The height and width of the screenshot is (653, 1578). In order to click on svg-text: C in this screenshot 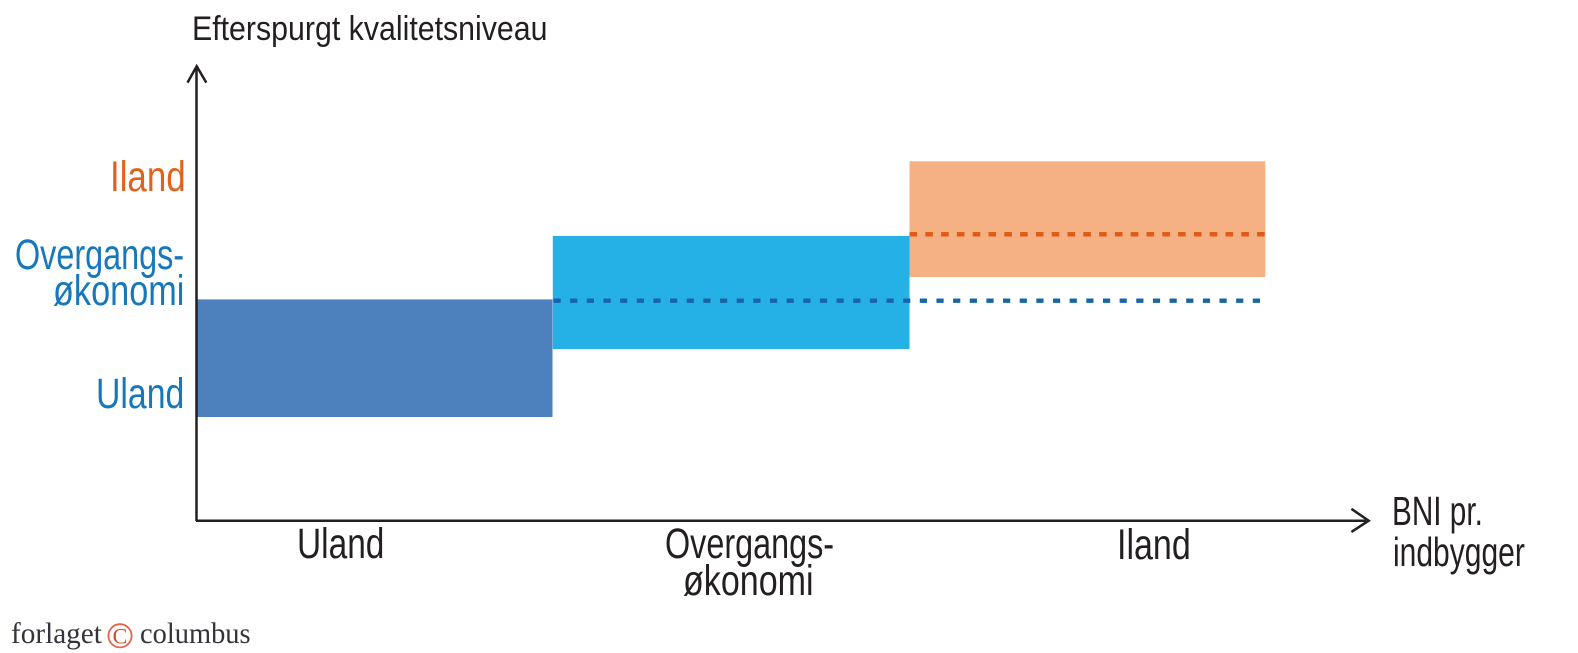, I will do `click(120, 635)`.